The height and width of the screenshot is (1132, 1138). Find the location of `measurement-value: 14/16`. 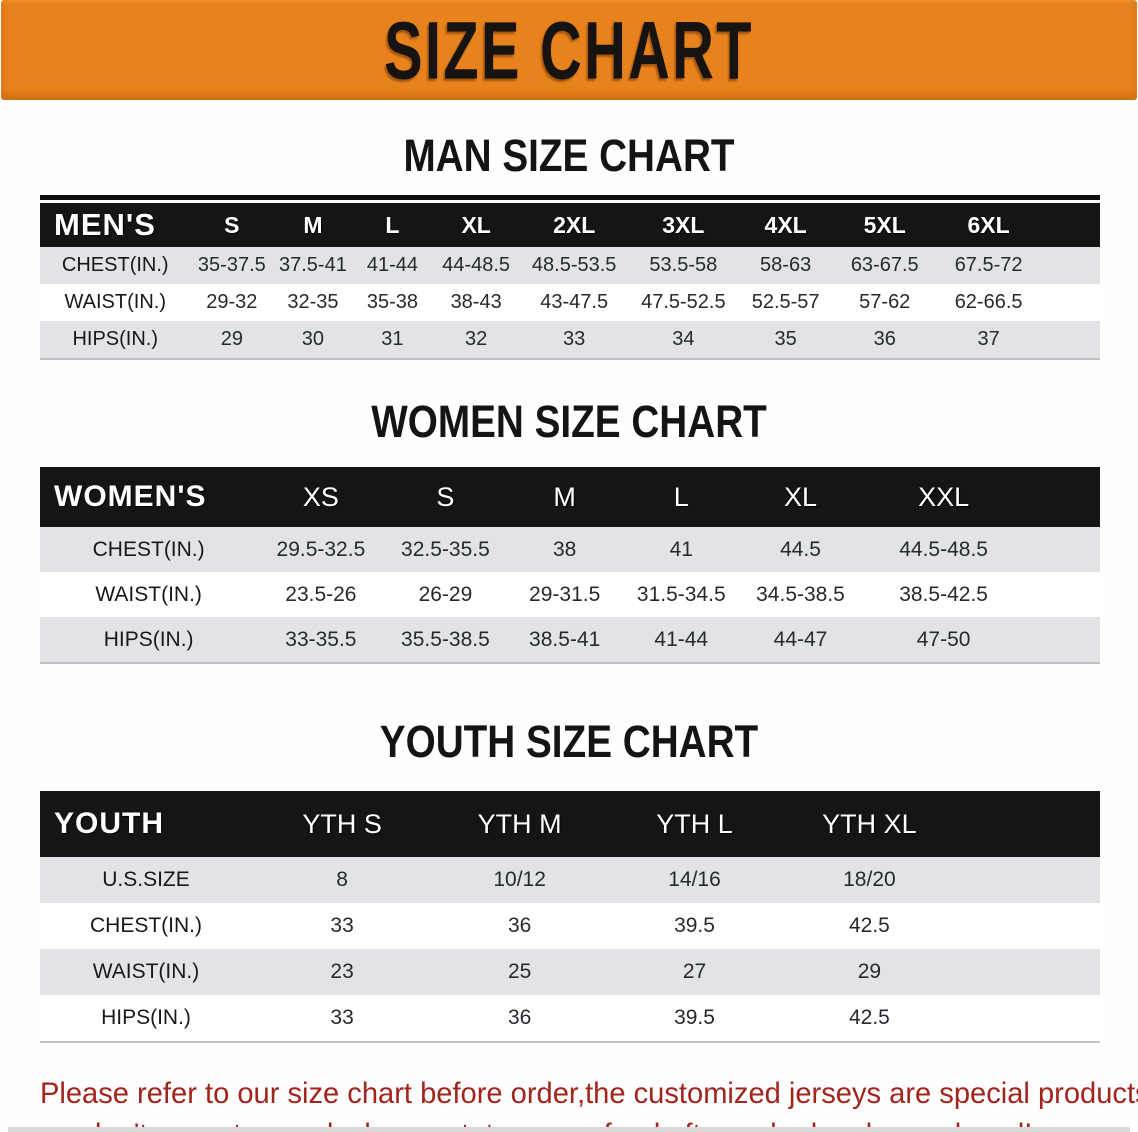

measurement-value: 14/16 is located at coordinates (694, 879).